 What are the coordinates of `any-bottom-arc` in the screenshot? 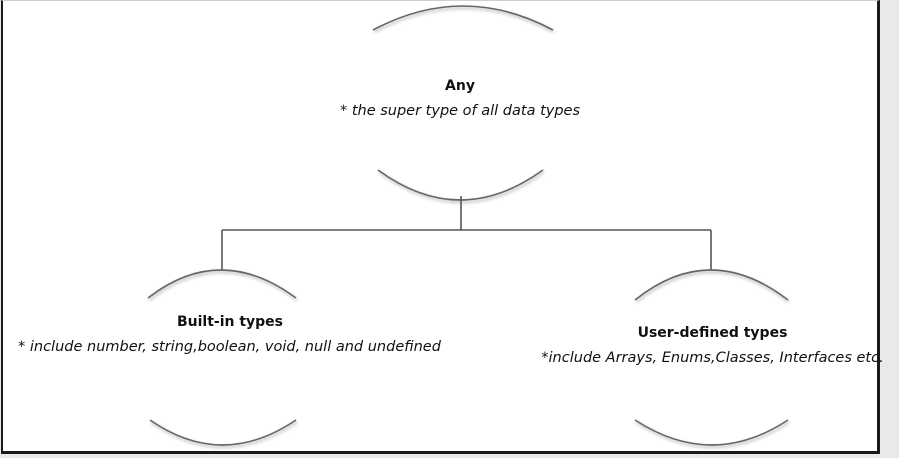 It's located at (460, 185).